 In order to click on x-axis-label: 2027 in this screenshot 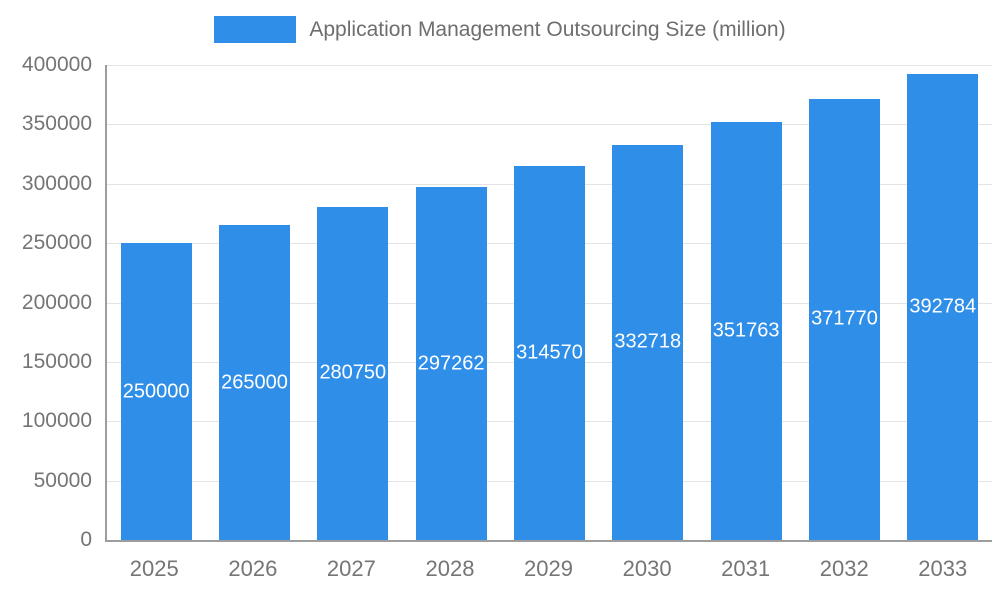, I will do `click(351, 568)`.